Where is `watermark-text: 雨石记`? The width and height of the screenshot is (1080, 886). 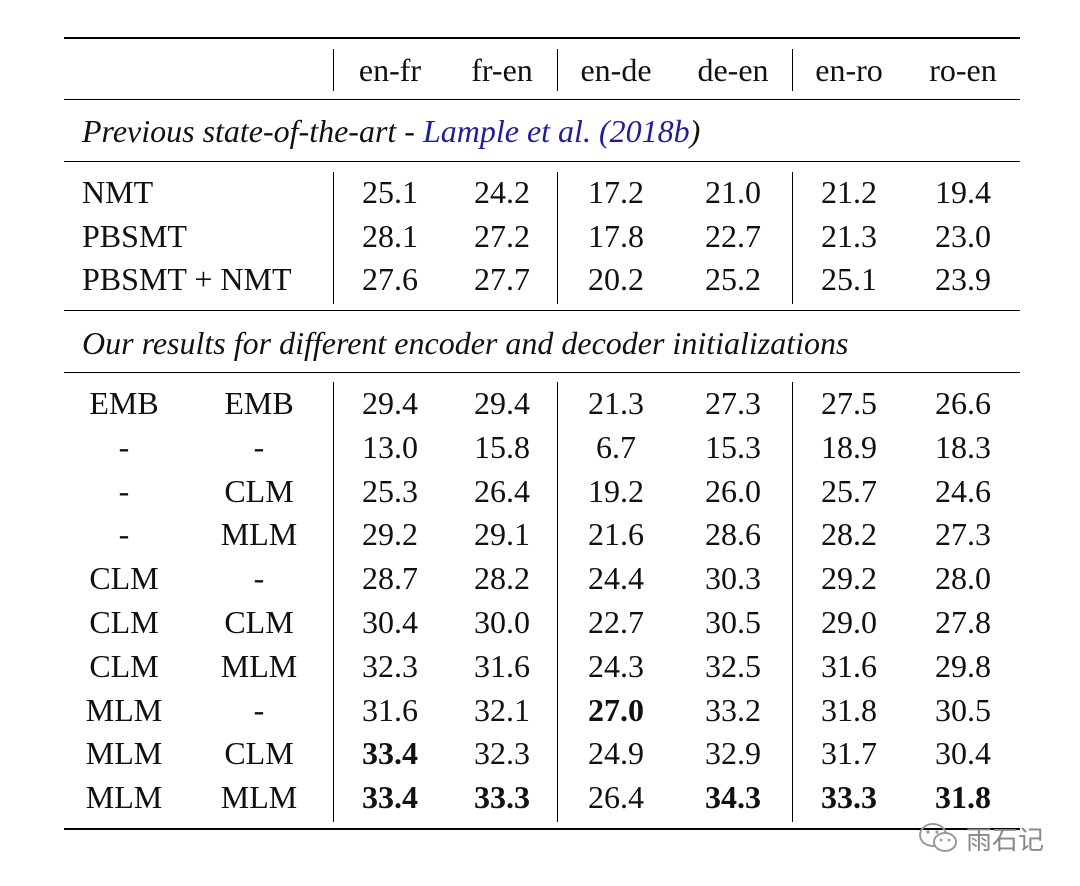
watermark-text: 雨石记 is located at coordinates (1005, 840).